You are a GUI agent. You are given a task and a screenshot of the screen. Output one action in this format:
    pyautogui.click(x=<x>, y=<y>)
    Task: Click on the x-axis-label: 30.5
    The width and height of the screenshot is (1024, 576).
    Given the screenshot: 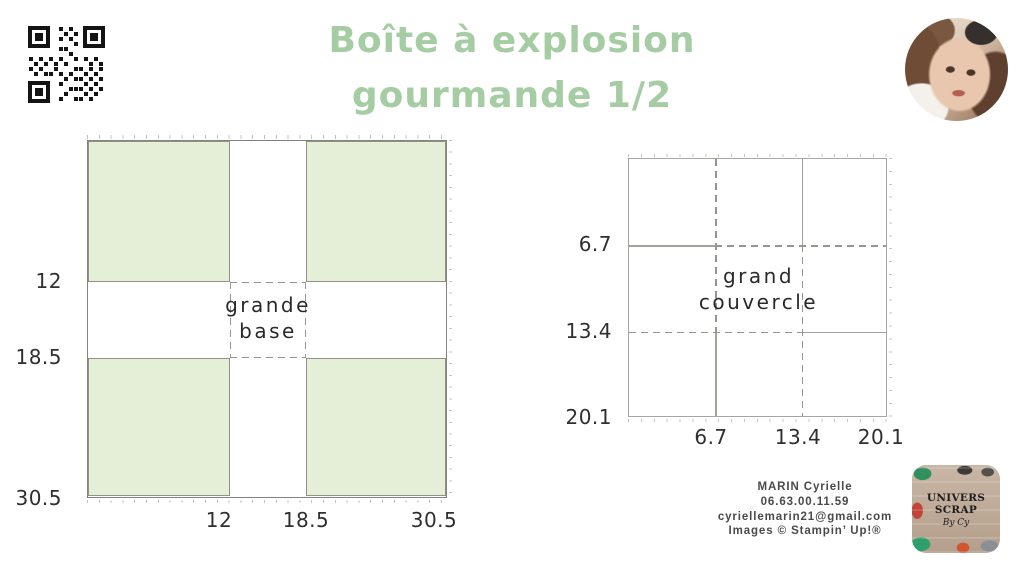 What is the action you would take?
    pyautogui.click(x=434, y=520)
    